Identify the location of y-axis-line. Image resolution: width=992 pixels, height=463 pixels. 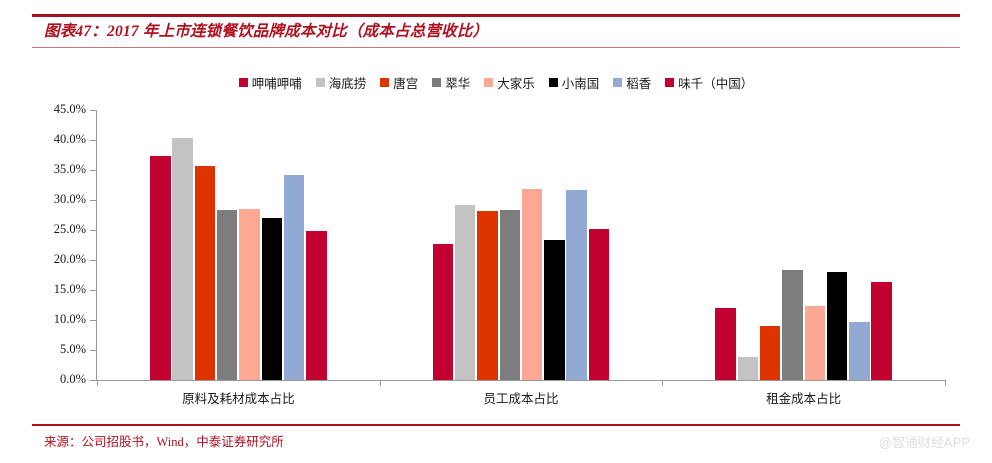
(96, 245).